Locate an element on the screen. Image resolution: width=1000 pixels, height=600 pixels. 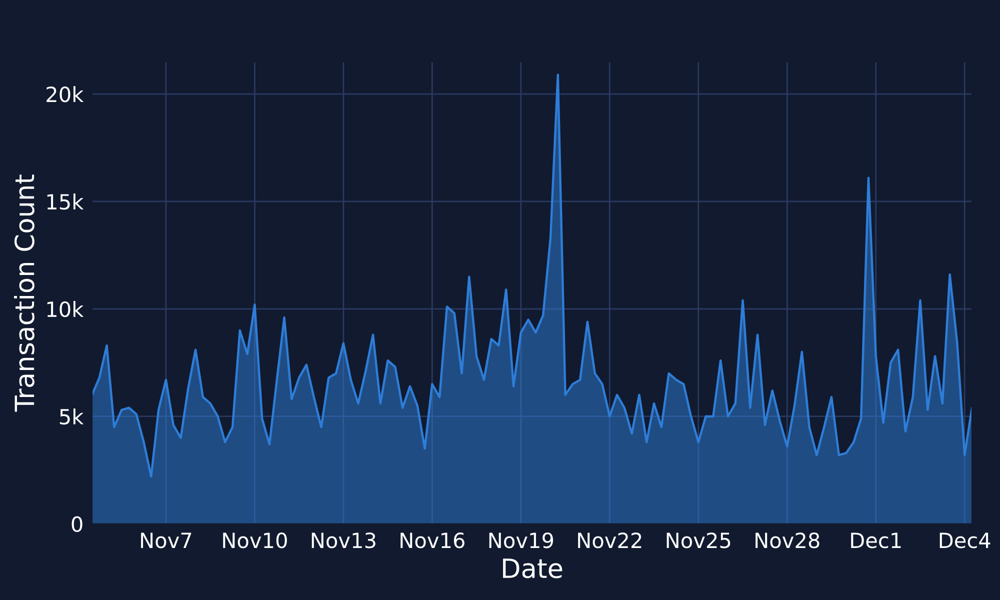
x-tick-label: Dec4 is located at coordinates (965, 540).